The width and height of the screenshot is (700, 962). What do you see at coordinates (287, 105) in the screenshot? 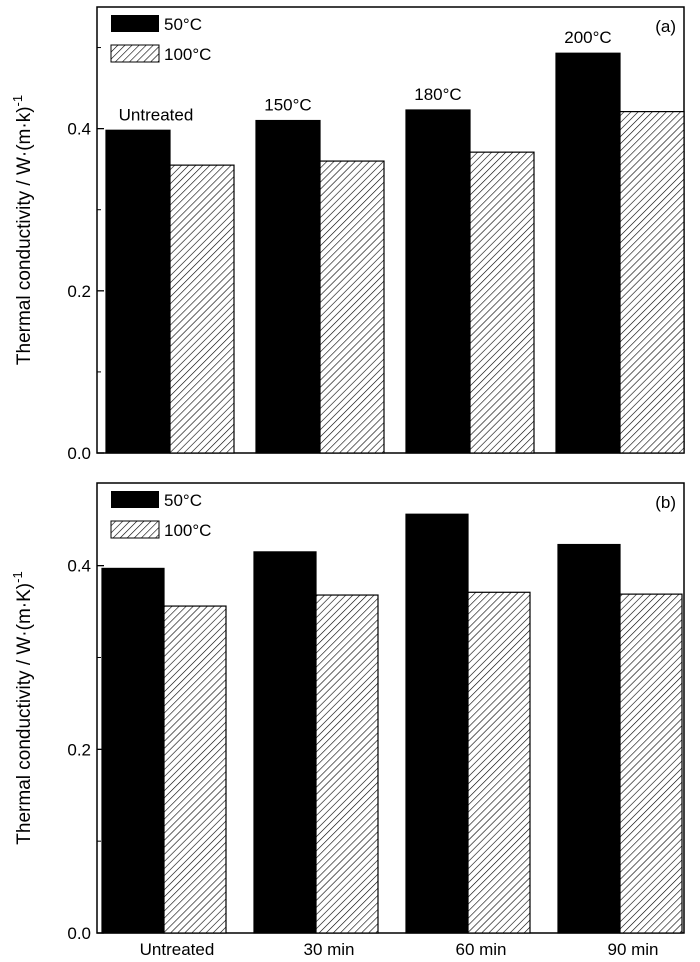
I see `group-annotation: 150°C` at bounding box center [287, 105].